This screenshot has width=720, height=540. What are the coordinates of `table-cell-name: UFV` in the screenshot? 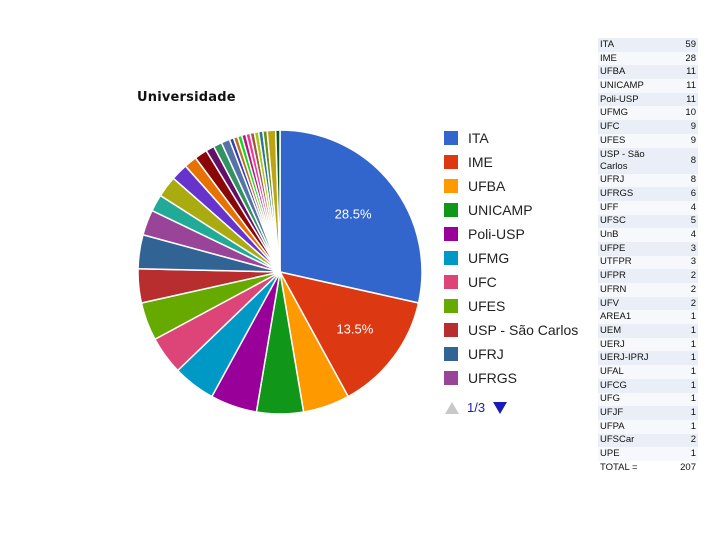 It's located at (629, 303).